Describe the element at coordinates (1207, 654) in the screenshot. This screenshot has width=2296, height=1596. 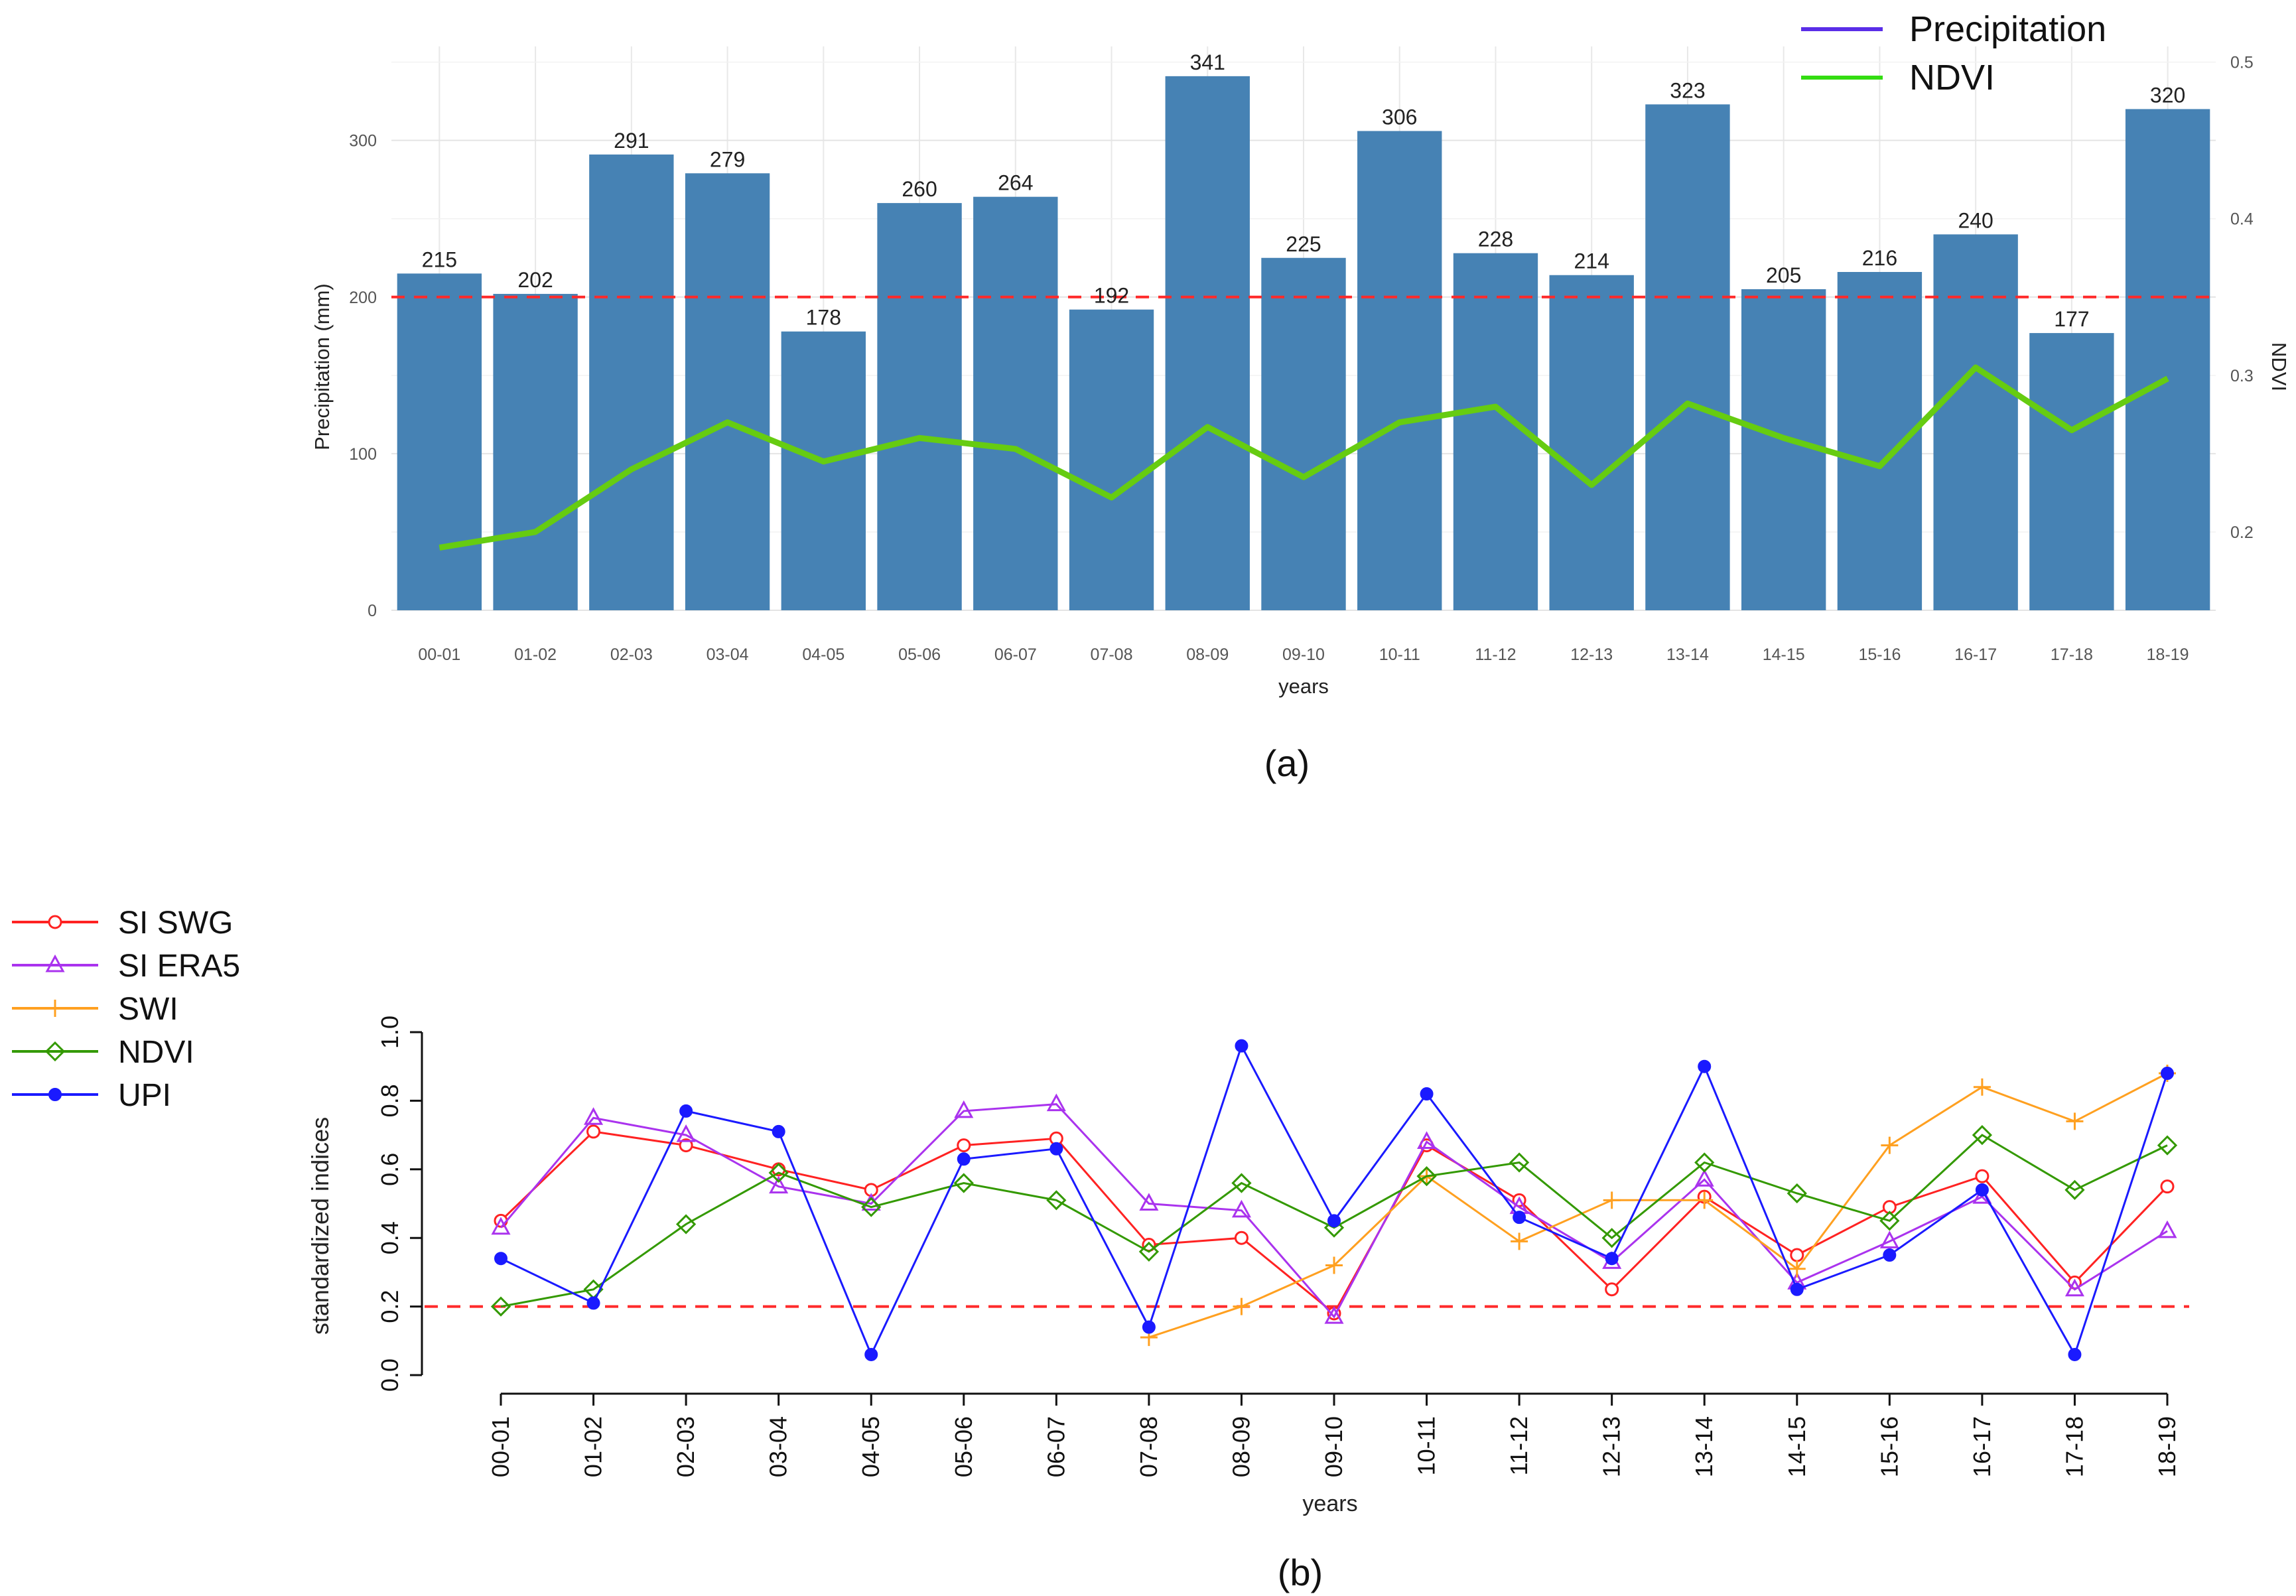
I see `x-tick-label: 08-09` at that location.